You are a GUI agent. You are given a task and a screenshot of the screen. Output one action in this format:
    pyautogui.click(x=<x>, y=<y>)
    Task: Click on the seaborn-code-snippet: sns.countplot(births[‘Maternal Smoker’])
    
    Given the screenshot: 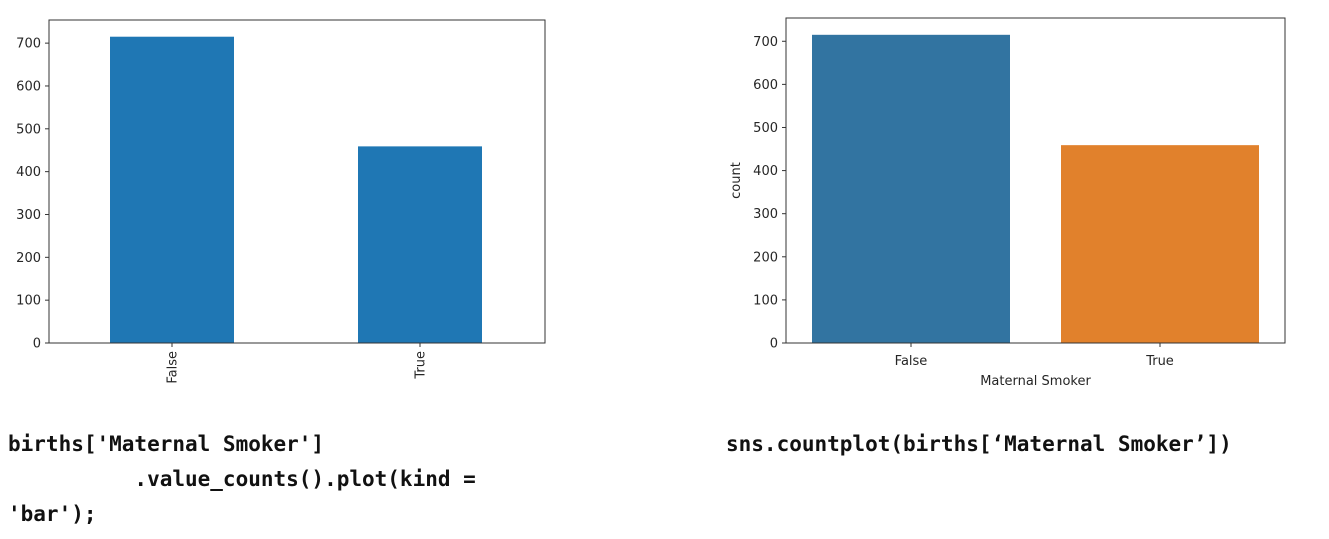 What is the action you would take?
    pyautogui.click(x=979, y=444)
    